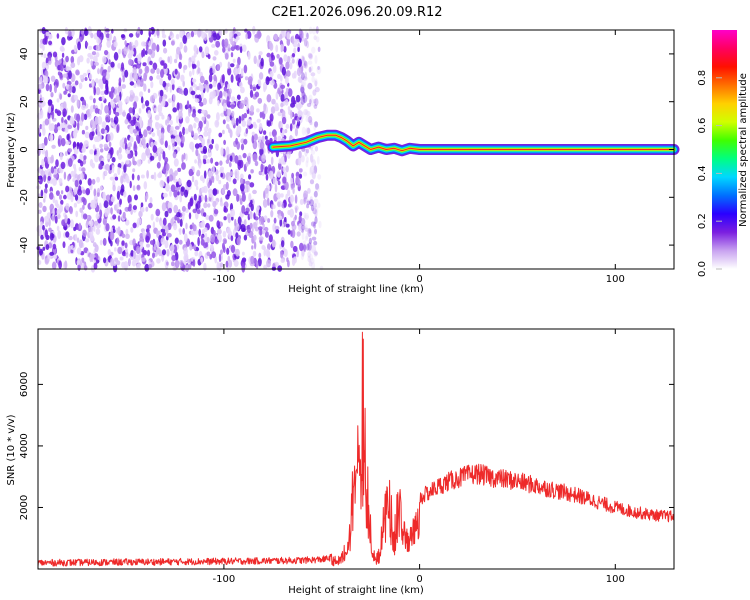 The image size is (750, 600). I want to click on y-tick-label: 2000, so click(24, 507).